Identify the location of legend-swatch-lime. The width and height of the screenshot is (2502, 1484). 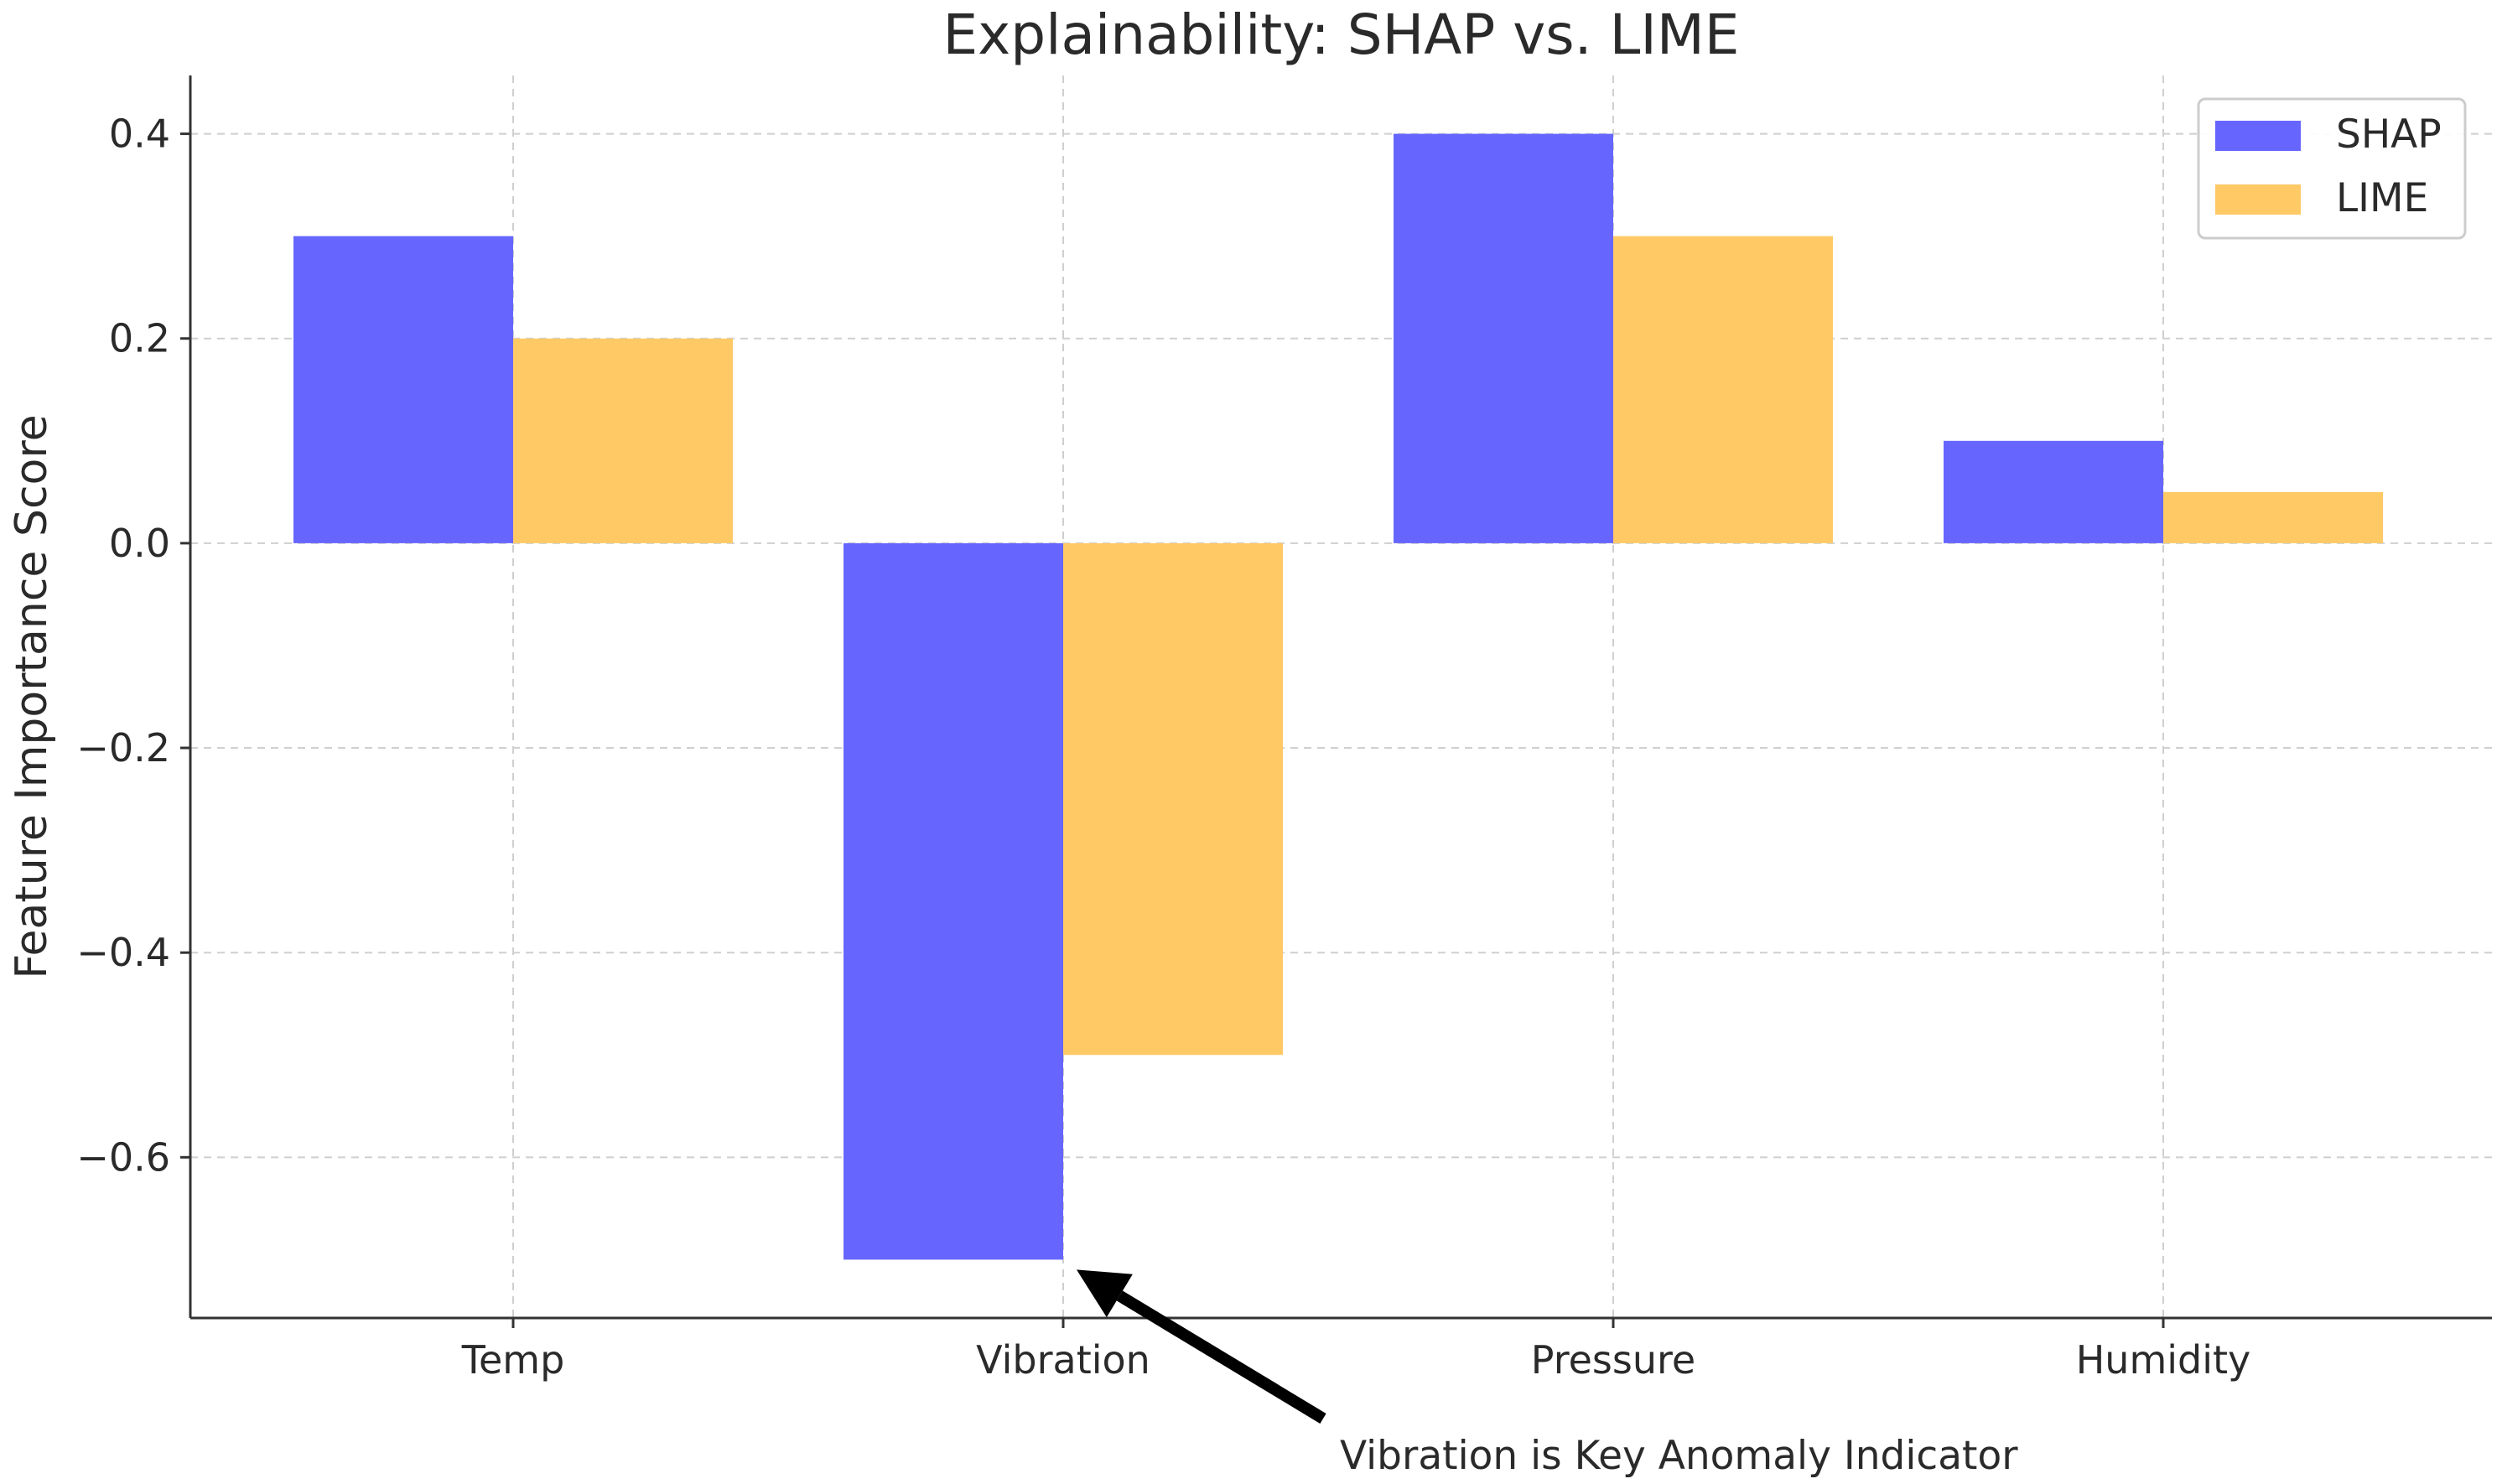
(2258, 199).